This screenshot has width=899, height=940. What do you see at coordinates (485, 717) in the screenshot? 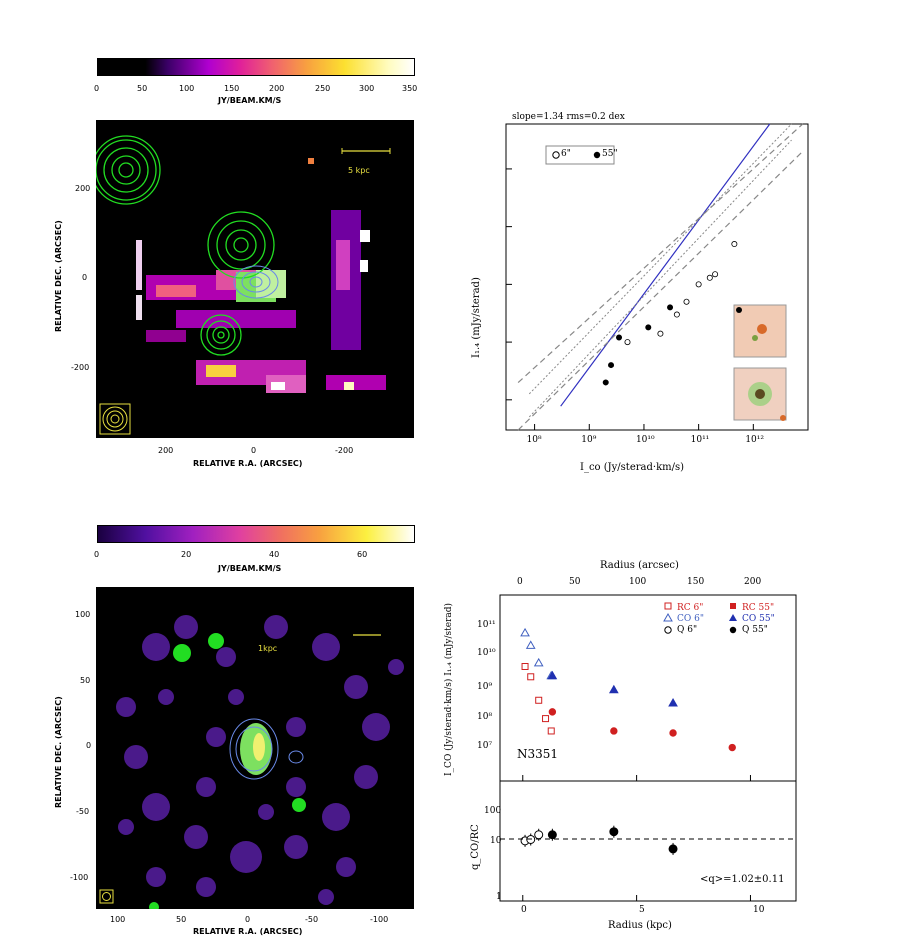
I see `ytick: 10⁸` at bounding box center [485, 717].